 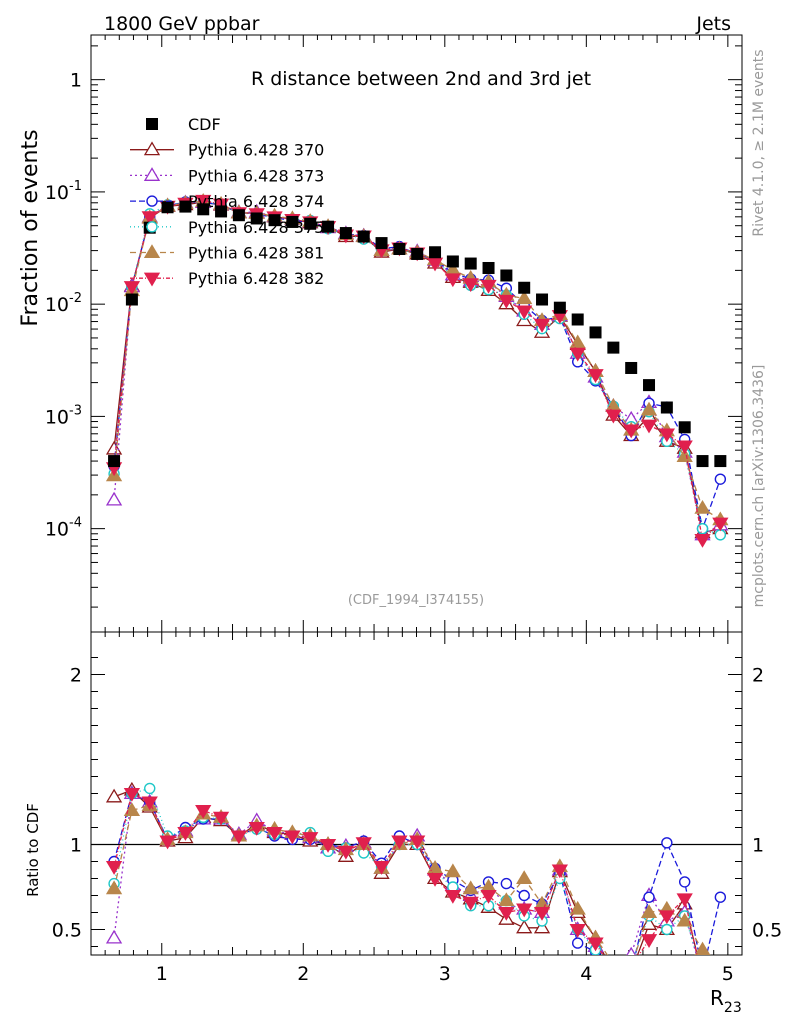 I want to click on legend-label: Pythia 6.428 374, so click(x=256, y=201).